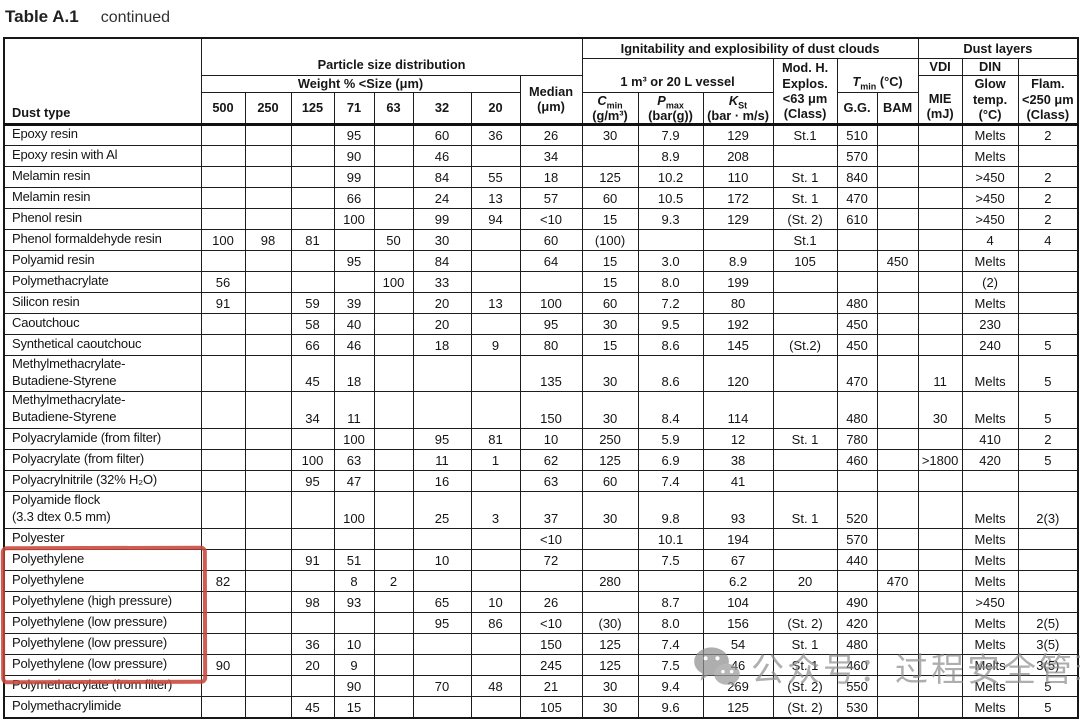 This screenshot has height=719, width=1080. Describe the element at coordinates (670, 481) in the screenshot. I see `value-cell: 7.4` at that location.